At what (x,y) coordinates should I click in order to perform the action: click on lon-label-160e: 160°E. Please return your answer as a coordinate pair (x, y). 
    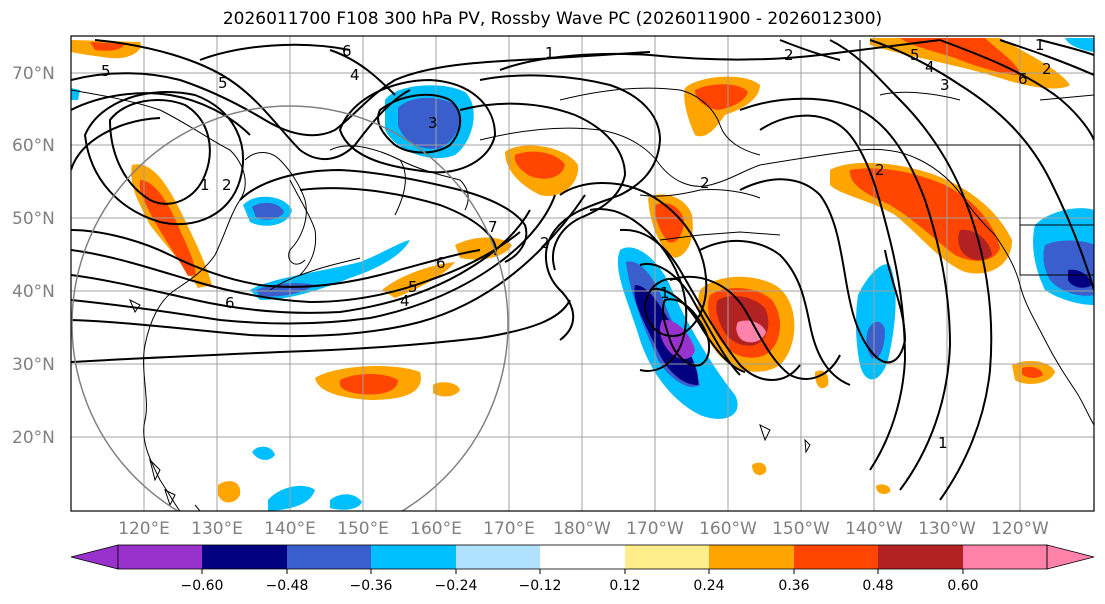
    Looking at the image, I should click on (436, 529).